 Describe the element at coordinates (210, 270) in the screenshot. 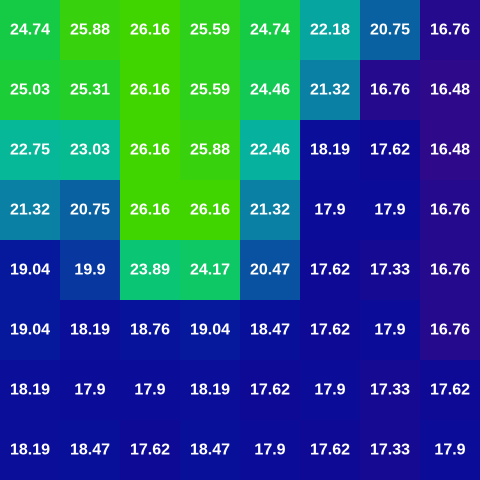

I see `cell-value-label: 24.17` at that location.